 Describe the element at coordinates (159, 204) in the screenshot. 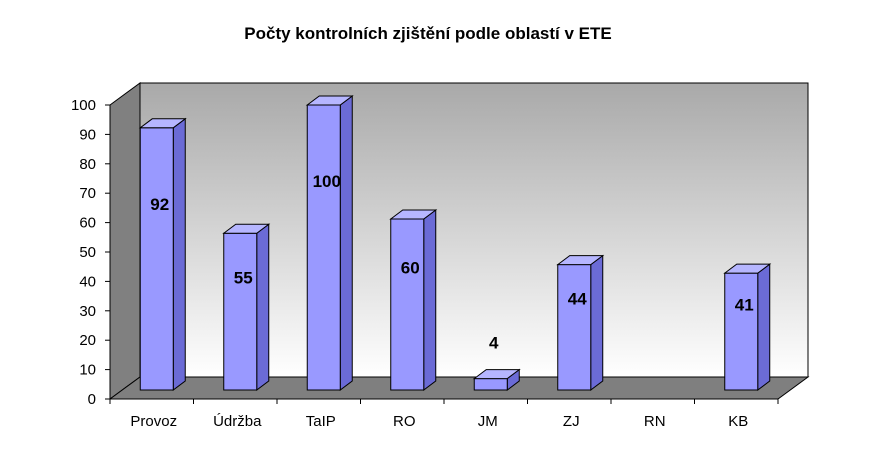

I see `data-label: 92` at that location.